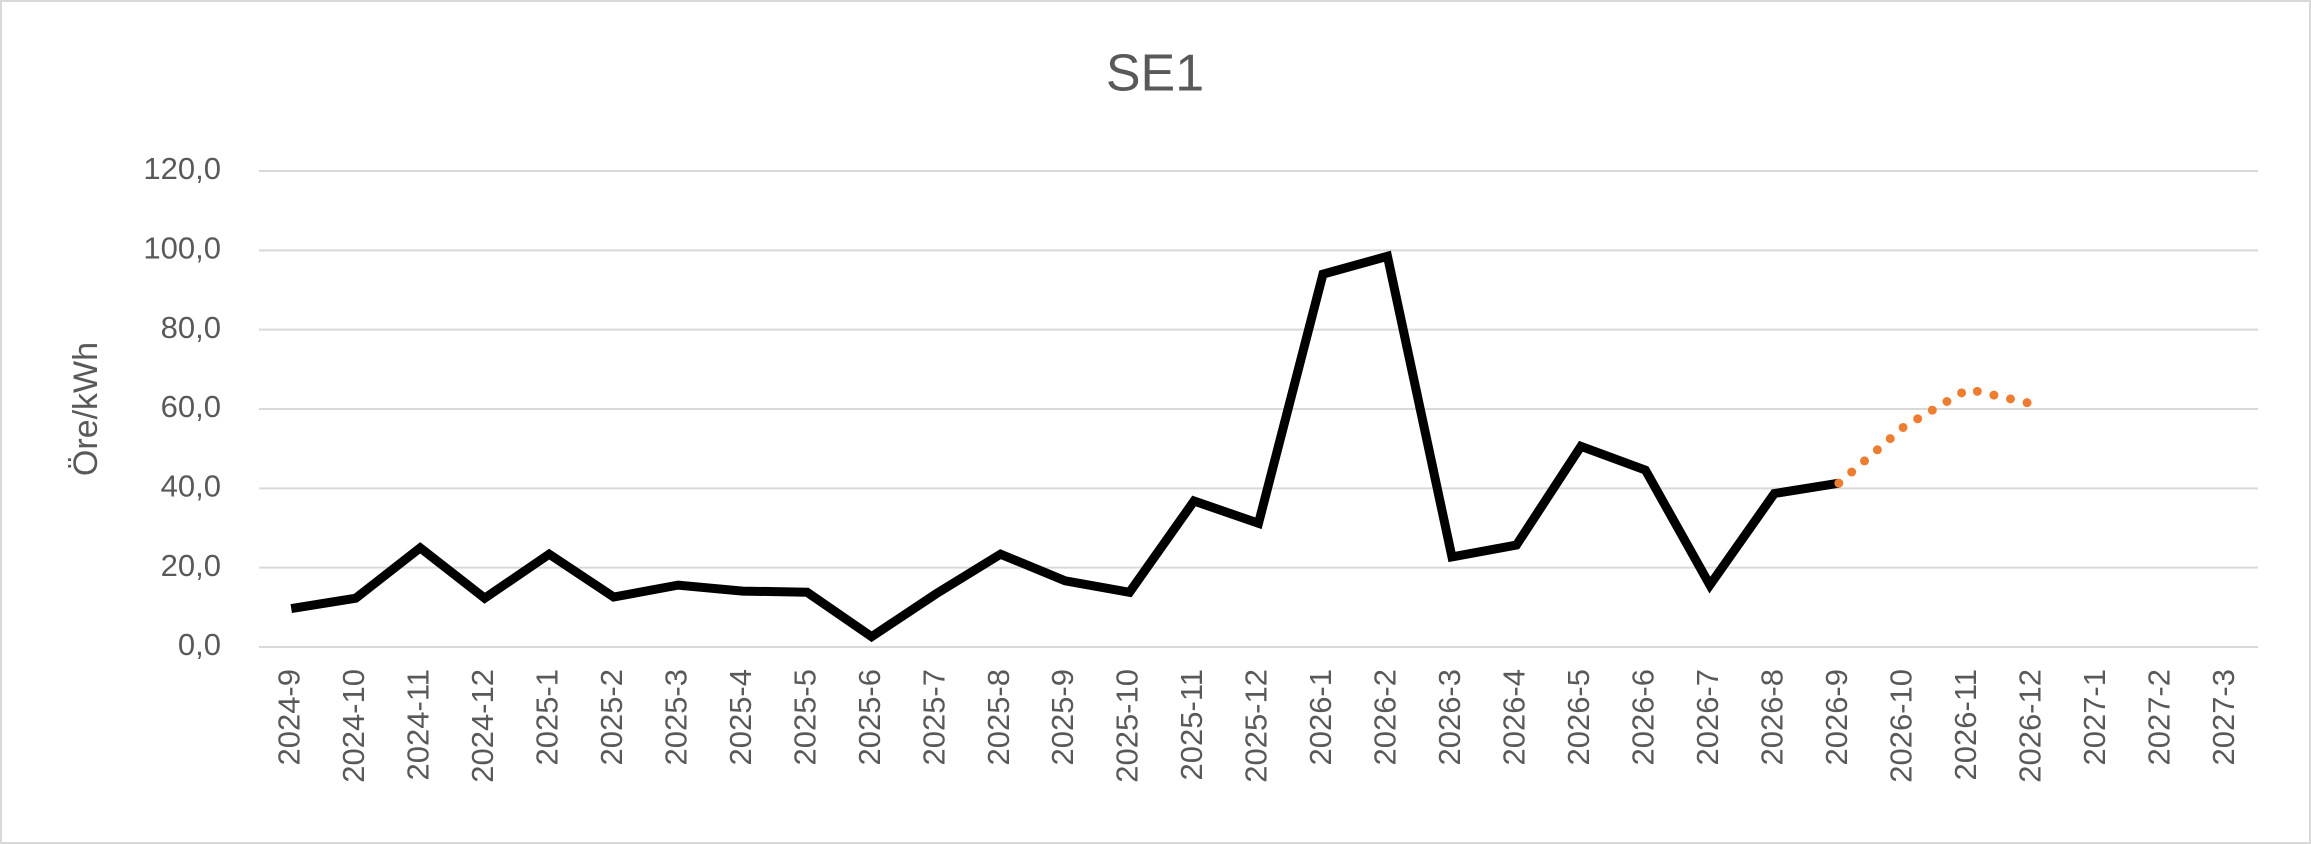 The image size is (2311, 844). What do you see at coordinates (1155, 74) in the screenshot?
I see `chart-title: SE1` at bounding box center [1155, 74].